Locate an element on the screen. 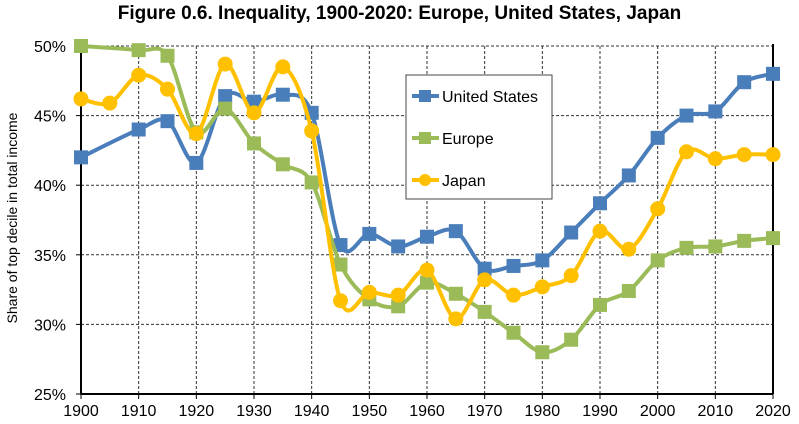 The image size is (799, 424). x-tick-label: 1920 is located at coordinates (197, 411).